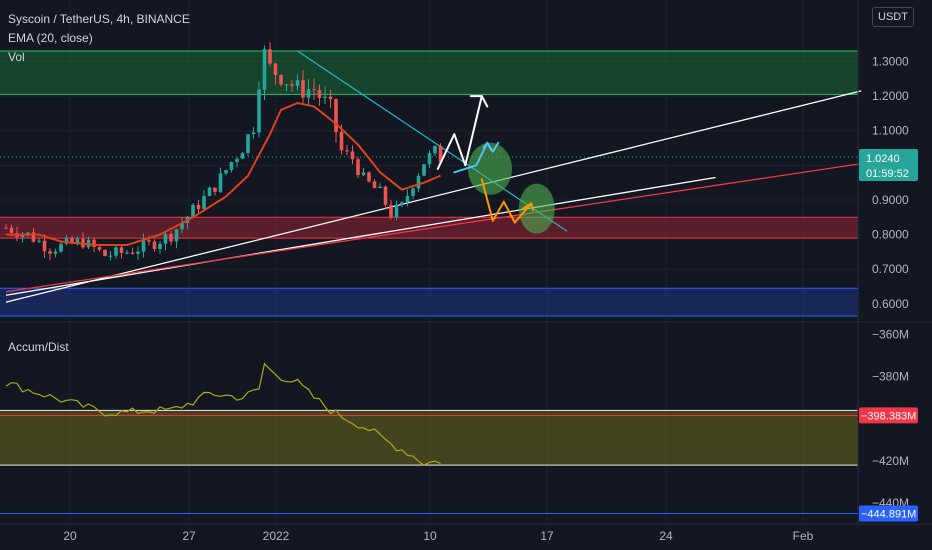 The image size is (932, 550). I want to click on accum-dist-blue-tag-text: −444.891M, so click(888, 514).